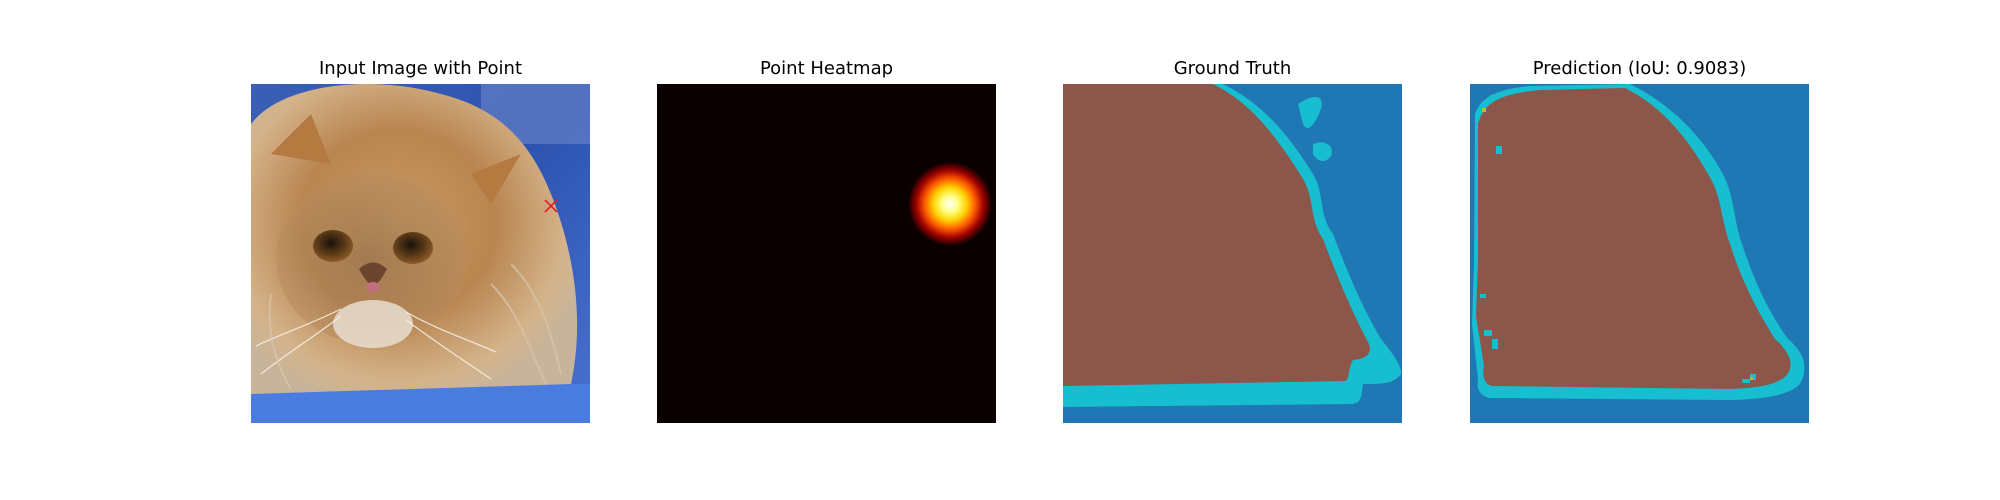 This screenshot has height=500, width=2000. What do you see at coordinates (1232, 68) in the screenshot?
I see `panel-title-ground-truth: Ground Truth` at bounding box center [1232, 68].